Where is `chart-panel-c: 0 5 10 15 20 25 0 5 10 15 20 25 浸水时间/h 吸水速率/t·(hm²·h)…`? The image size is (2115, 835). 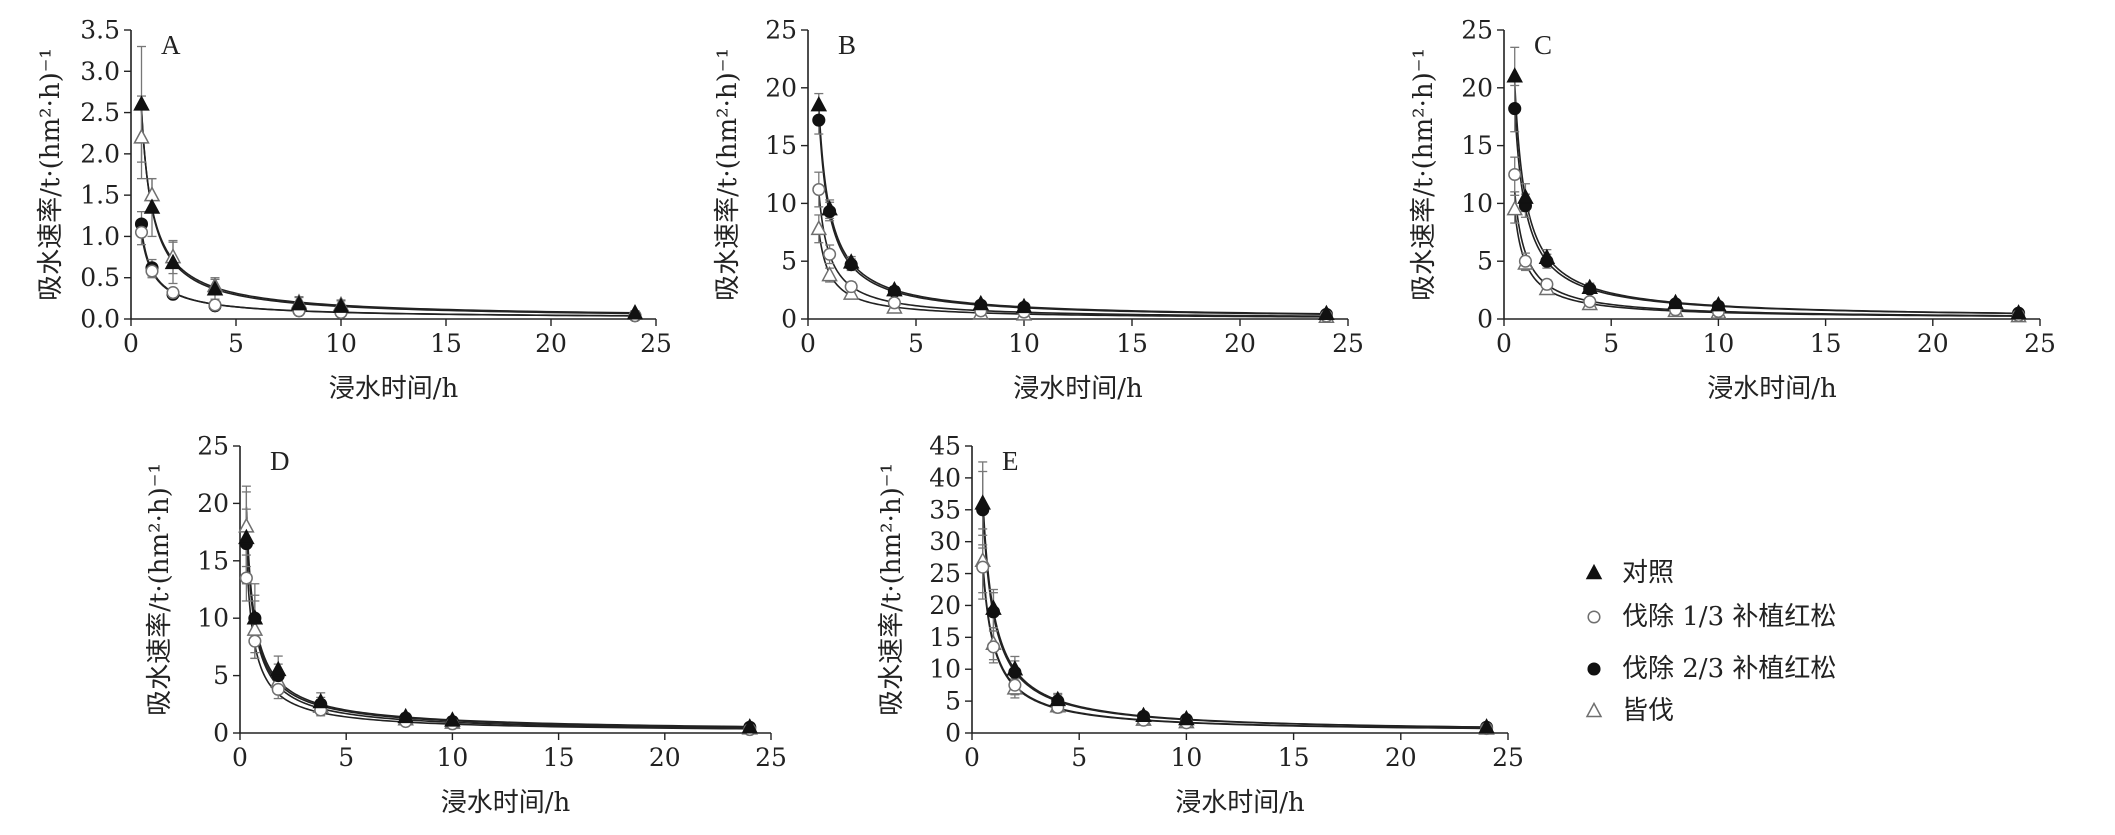 chart-panel-c: 0 5 10 15 20 25 0 5 10 15 20 25 浸水时间/h 吸水速率/t·(hm²·h)… is located at coordinates (1732, 210).